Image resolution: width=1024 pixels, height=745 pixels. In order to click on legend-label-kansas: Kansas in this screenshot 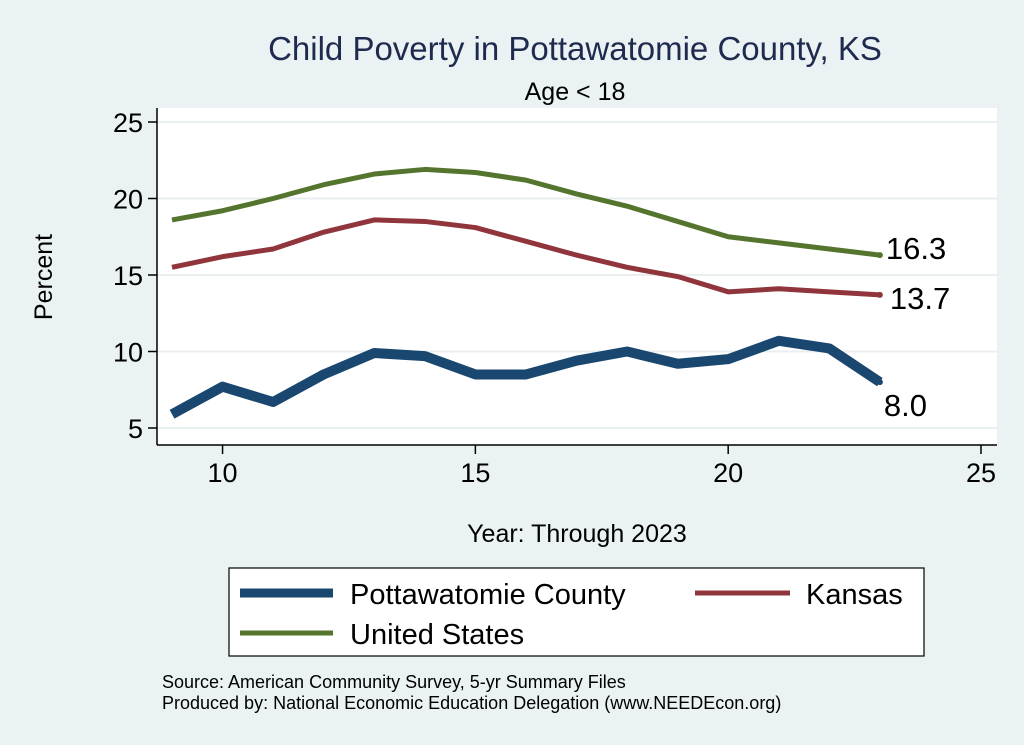, I will do `click(854, 595)`.